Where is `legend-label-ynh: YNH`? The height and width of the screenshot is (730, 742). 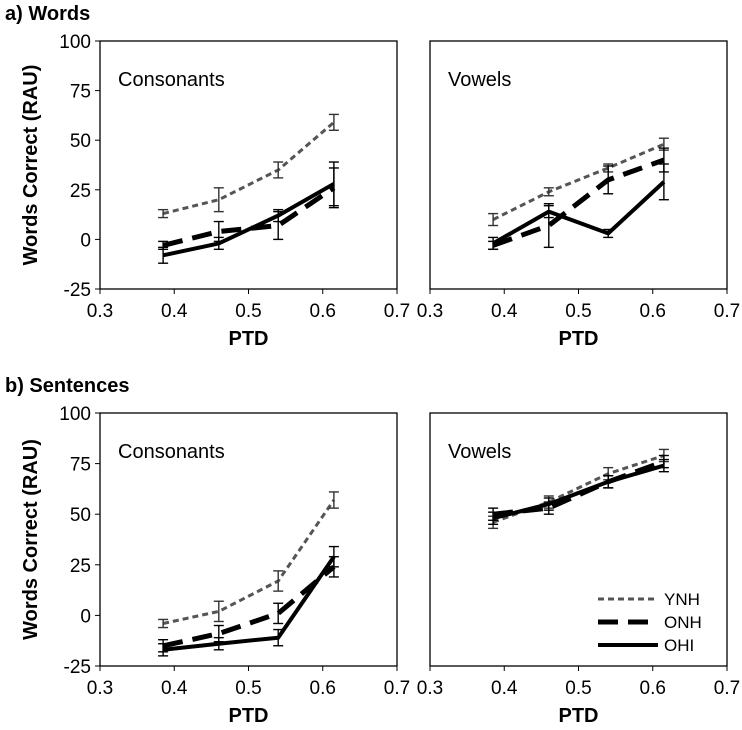
legend-label-ynh: YNH is located at coordinates (682, 599).